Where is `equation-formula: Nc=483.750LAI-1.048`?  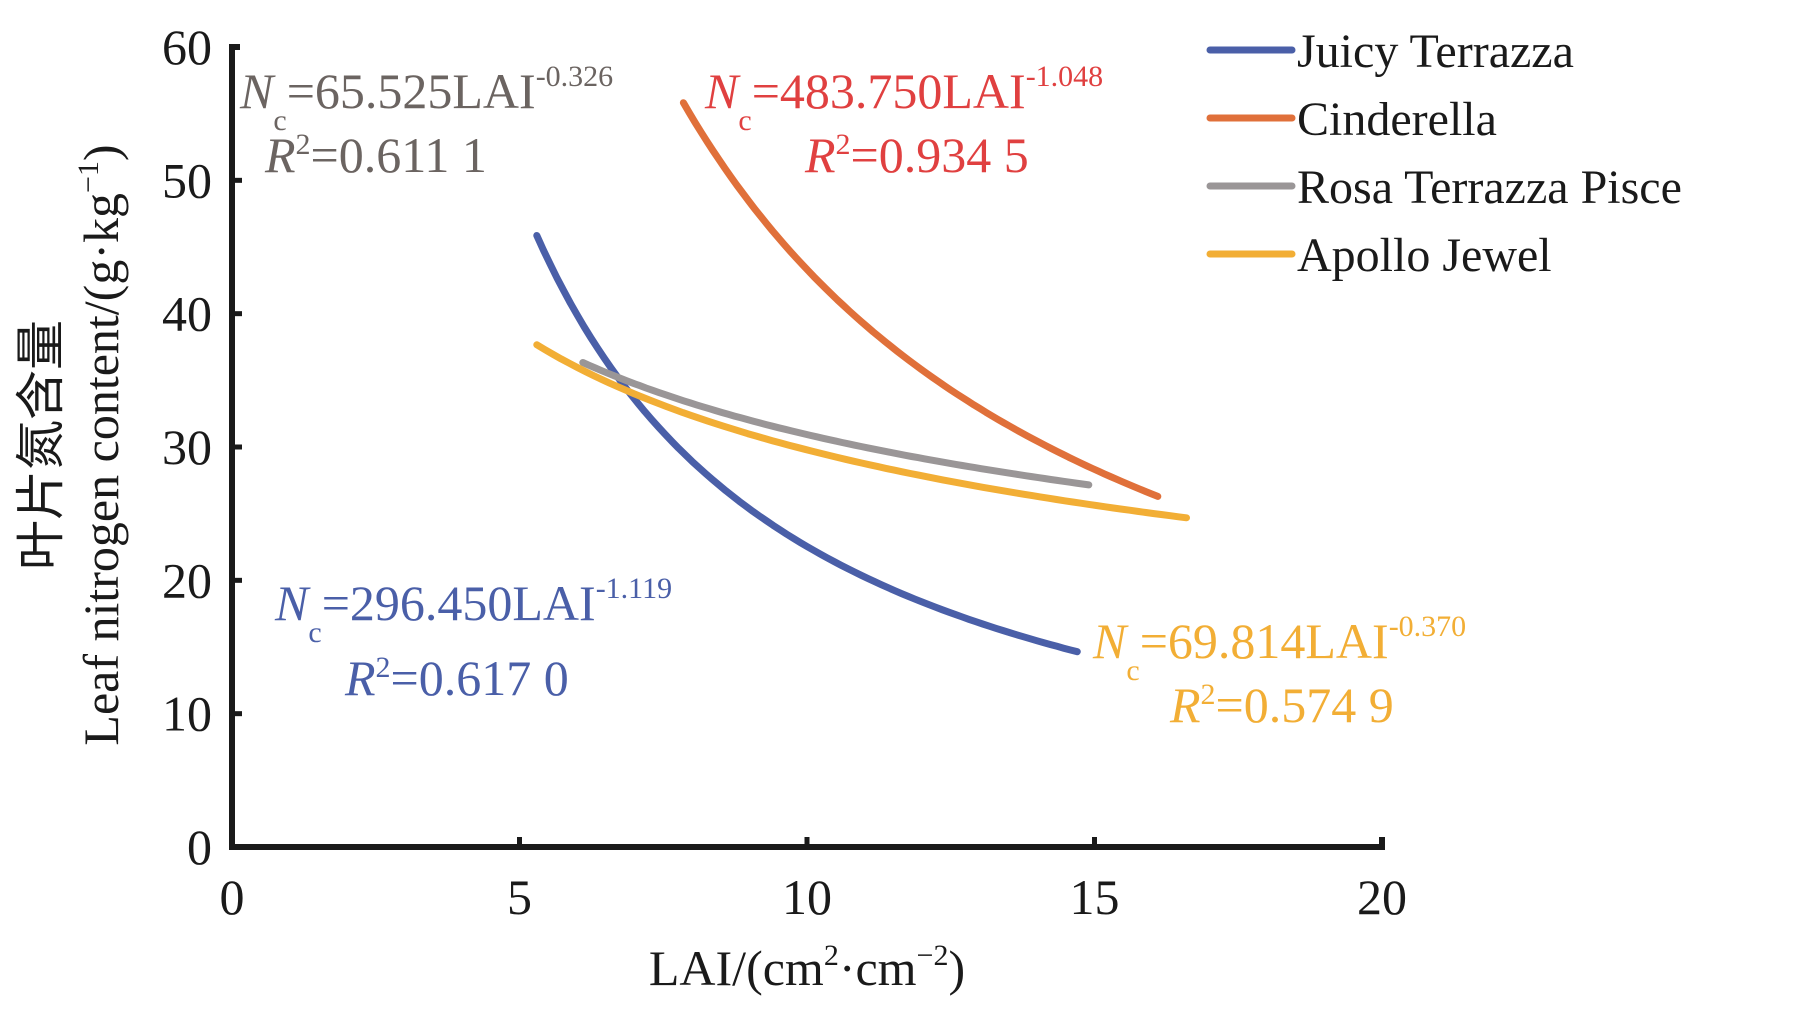 equation-formula: Nc=483.750LAI-1.048 is located at coordinates (903, 98).